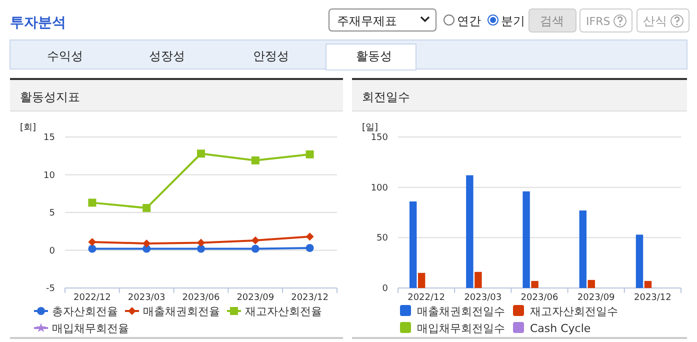  Describe the element at coordinates (379, 138) in the screenshot. I see `y-tick-label: 150` at that location.